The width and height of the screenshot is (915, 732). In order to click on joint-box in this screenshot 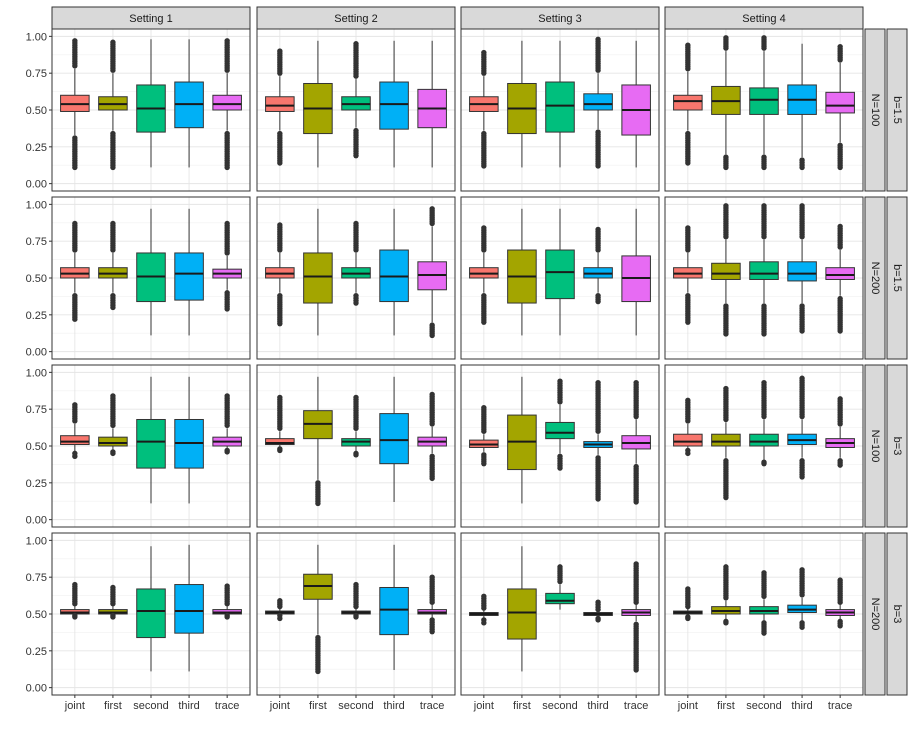, I will do `click(280, 104)`.